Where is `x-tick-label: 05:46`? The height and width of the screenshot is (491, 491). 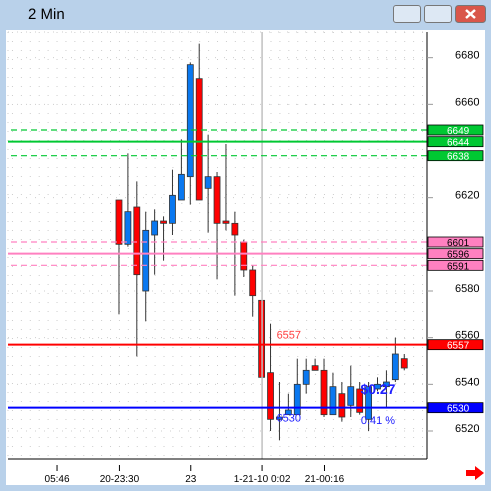 x-tick-label: 05:46 is located at coordinates (57, 479).